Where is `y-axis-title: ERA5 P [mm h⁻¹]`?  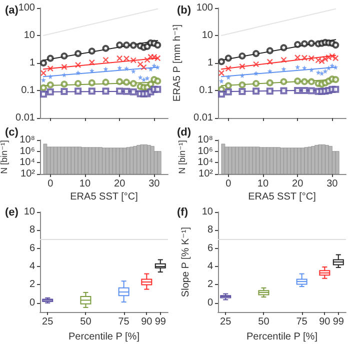 y-axis-title: ERA5 P [mm h⁻¹] is located at coordinates (178, 63).